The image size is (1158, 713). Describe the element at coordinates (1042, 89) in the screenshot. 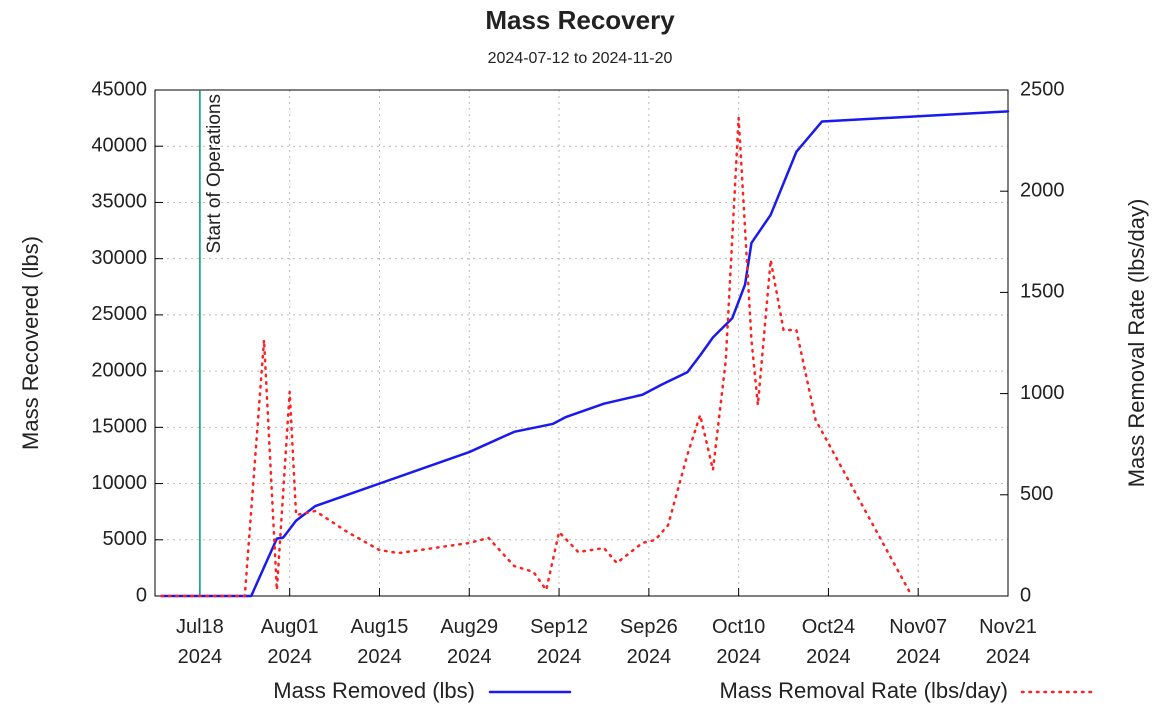

I see `y2-tick-label: 2500` at that location.